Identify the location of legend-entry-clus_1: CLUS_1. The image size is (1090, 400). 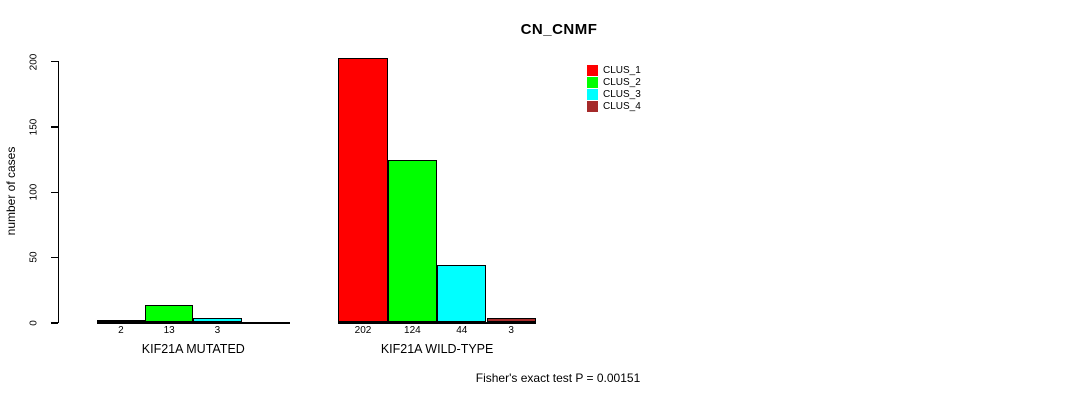
(614, 70).